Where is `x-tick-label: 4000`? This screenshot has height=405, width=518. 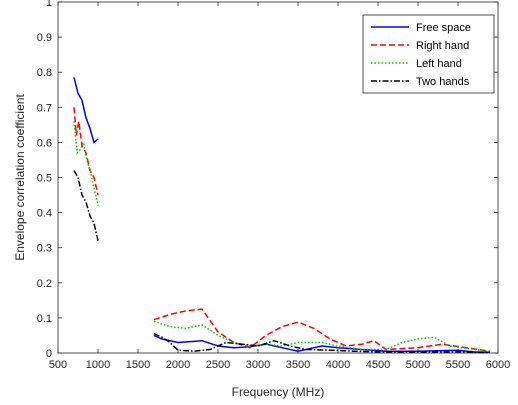
x-tick-label: 4000 is located at coordinates (338, 365).